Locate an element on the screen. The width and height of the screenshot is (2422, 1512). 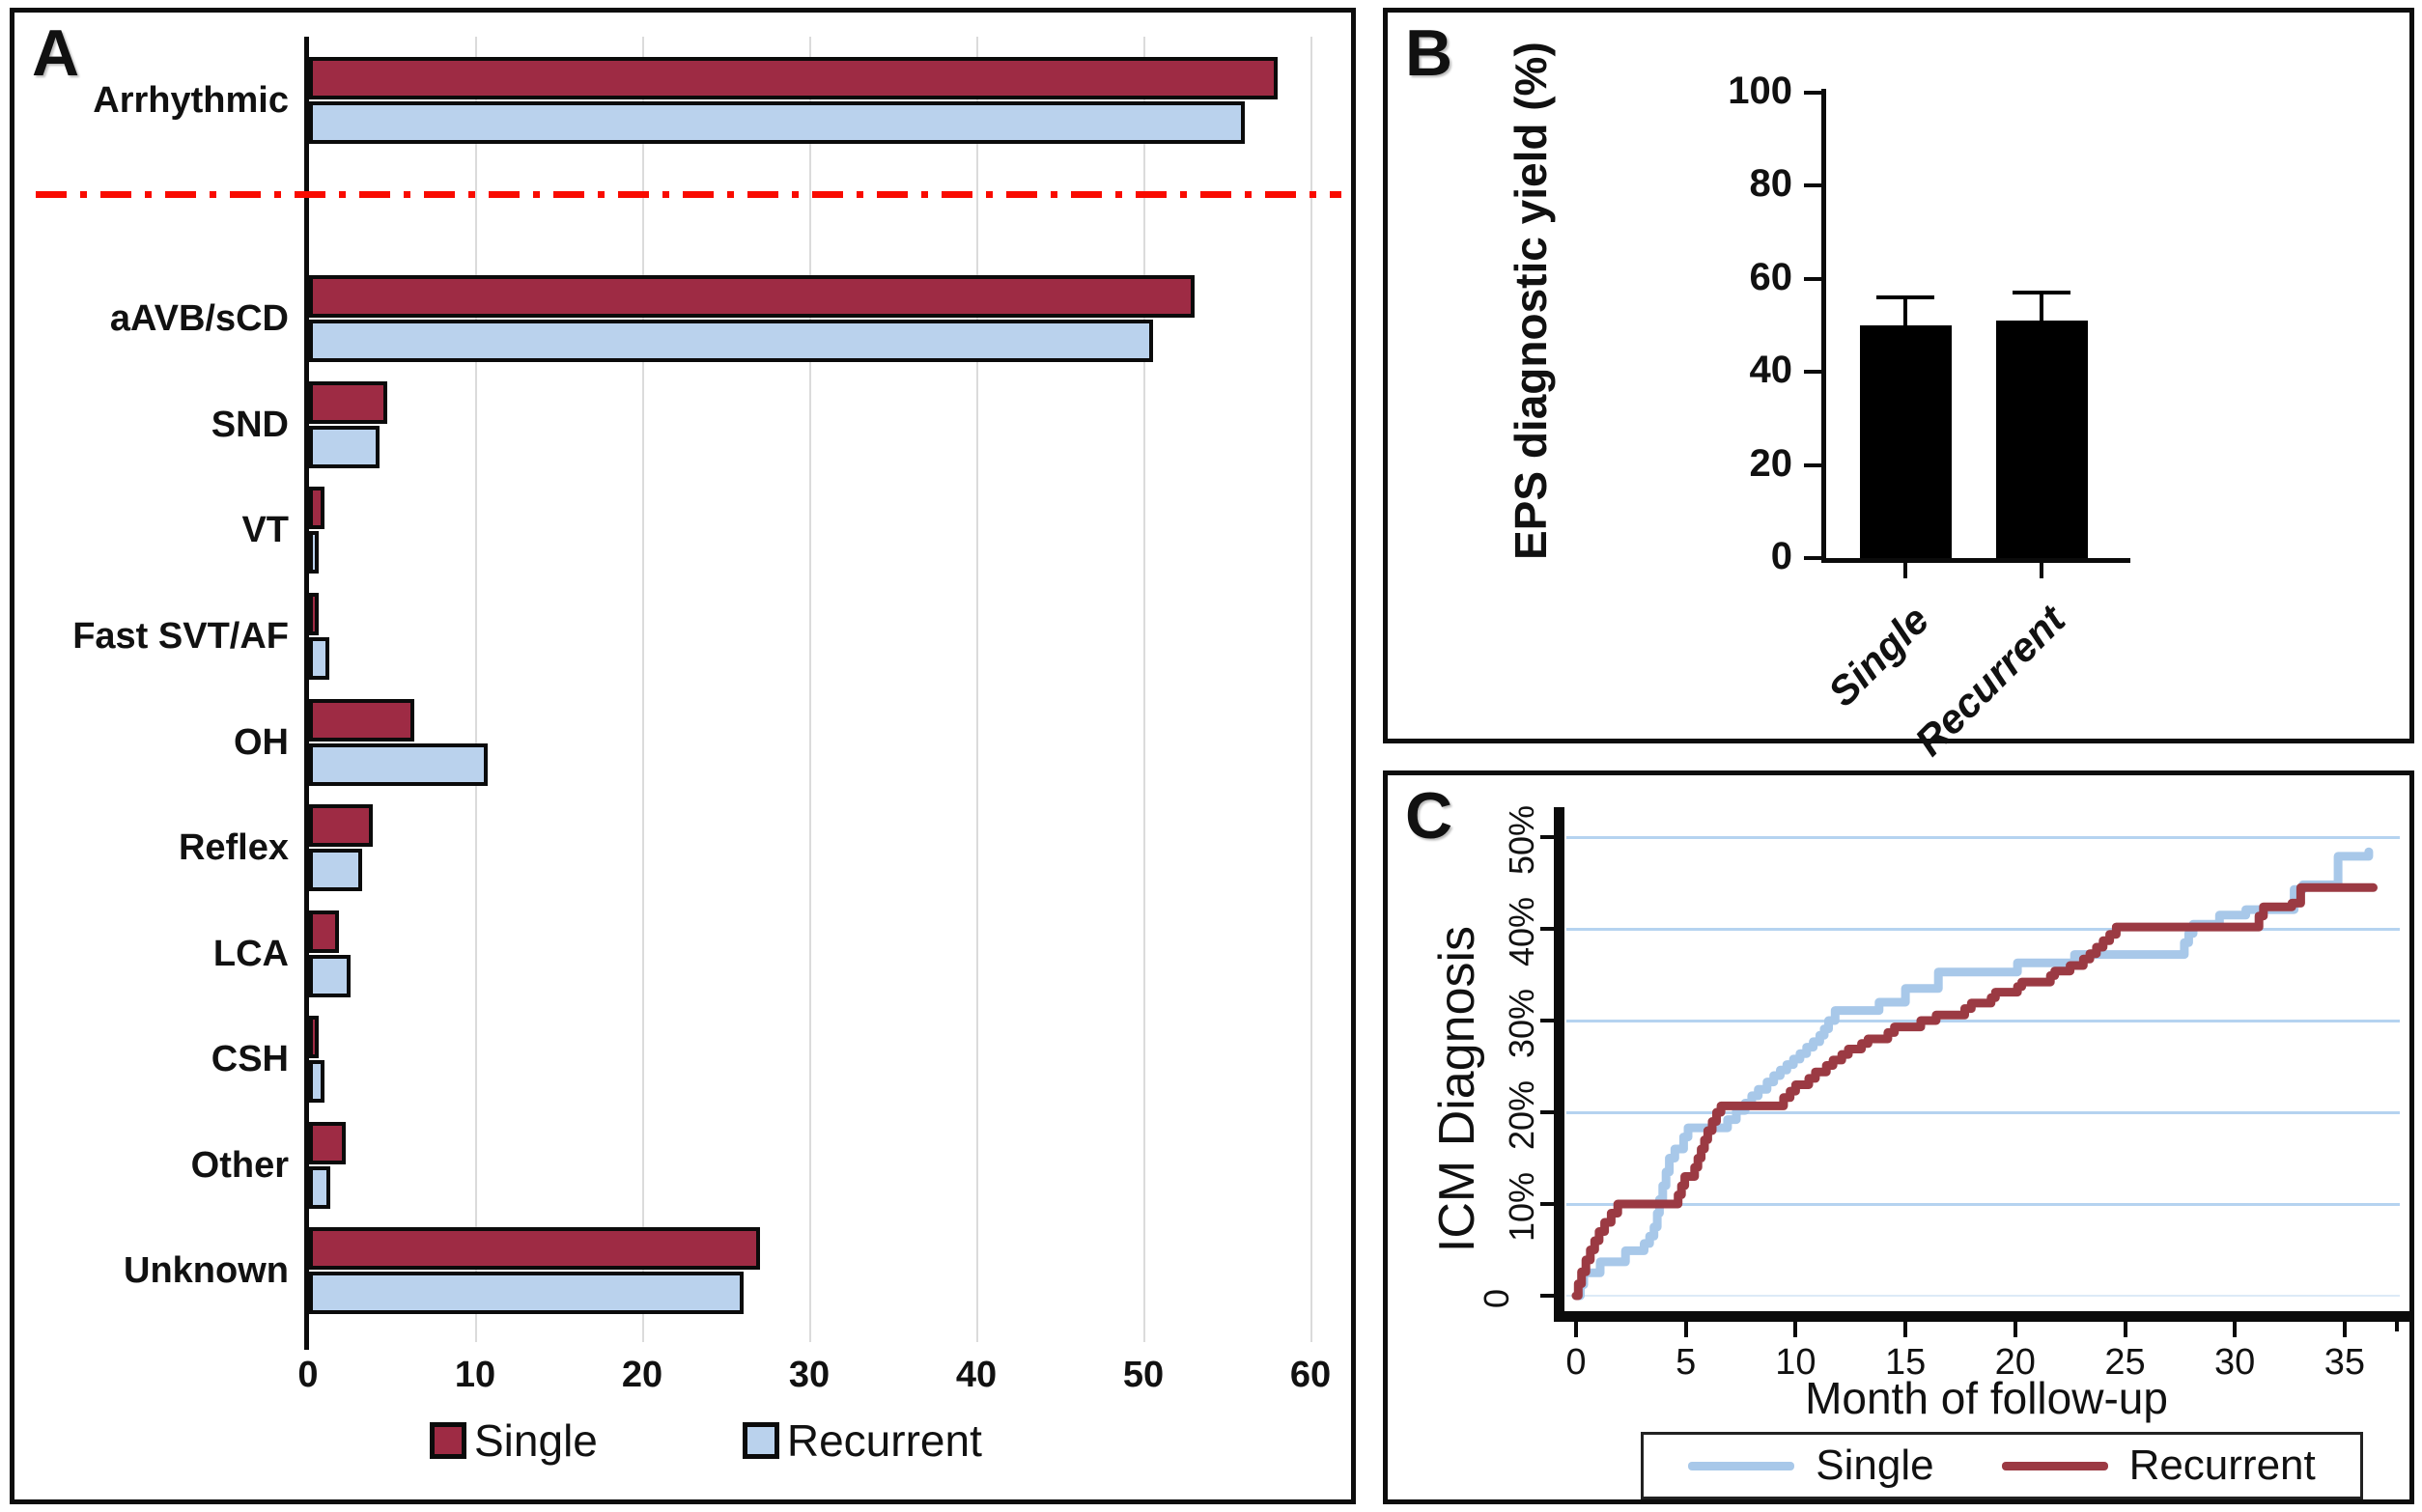
bar-single-snd is located at coordinates (348, 403).